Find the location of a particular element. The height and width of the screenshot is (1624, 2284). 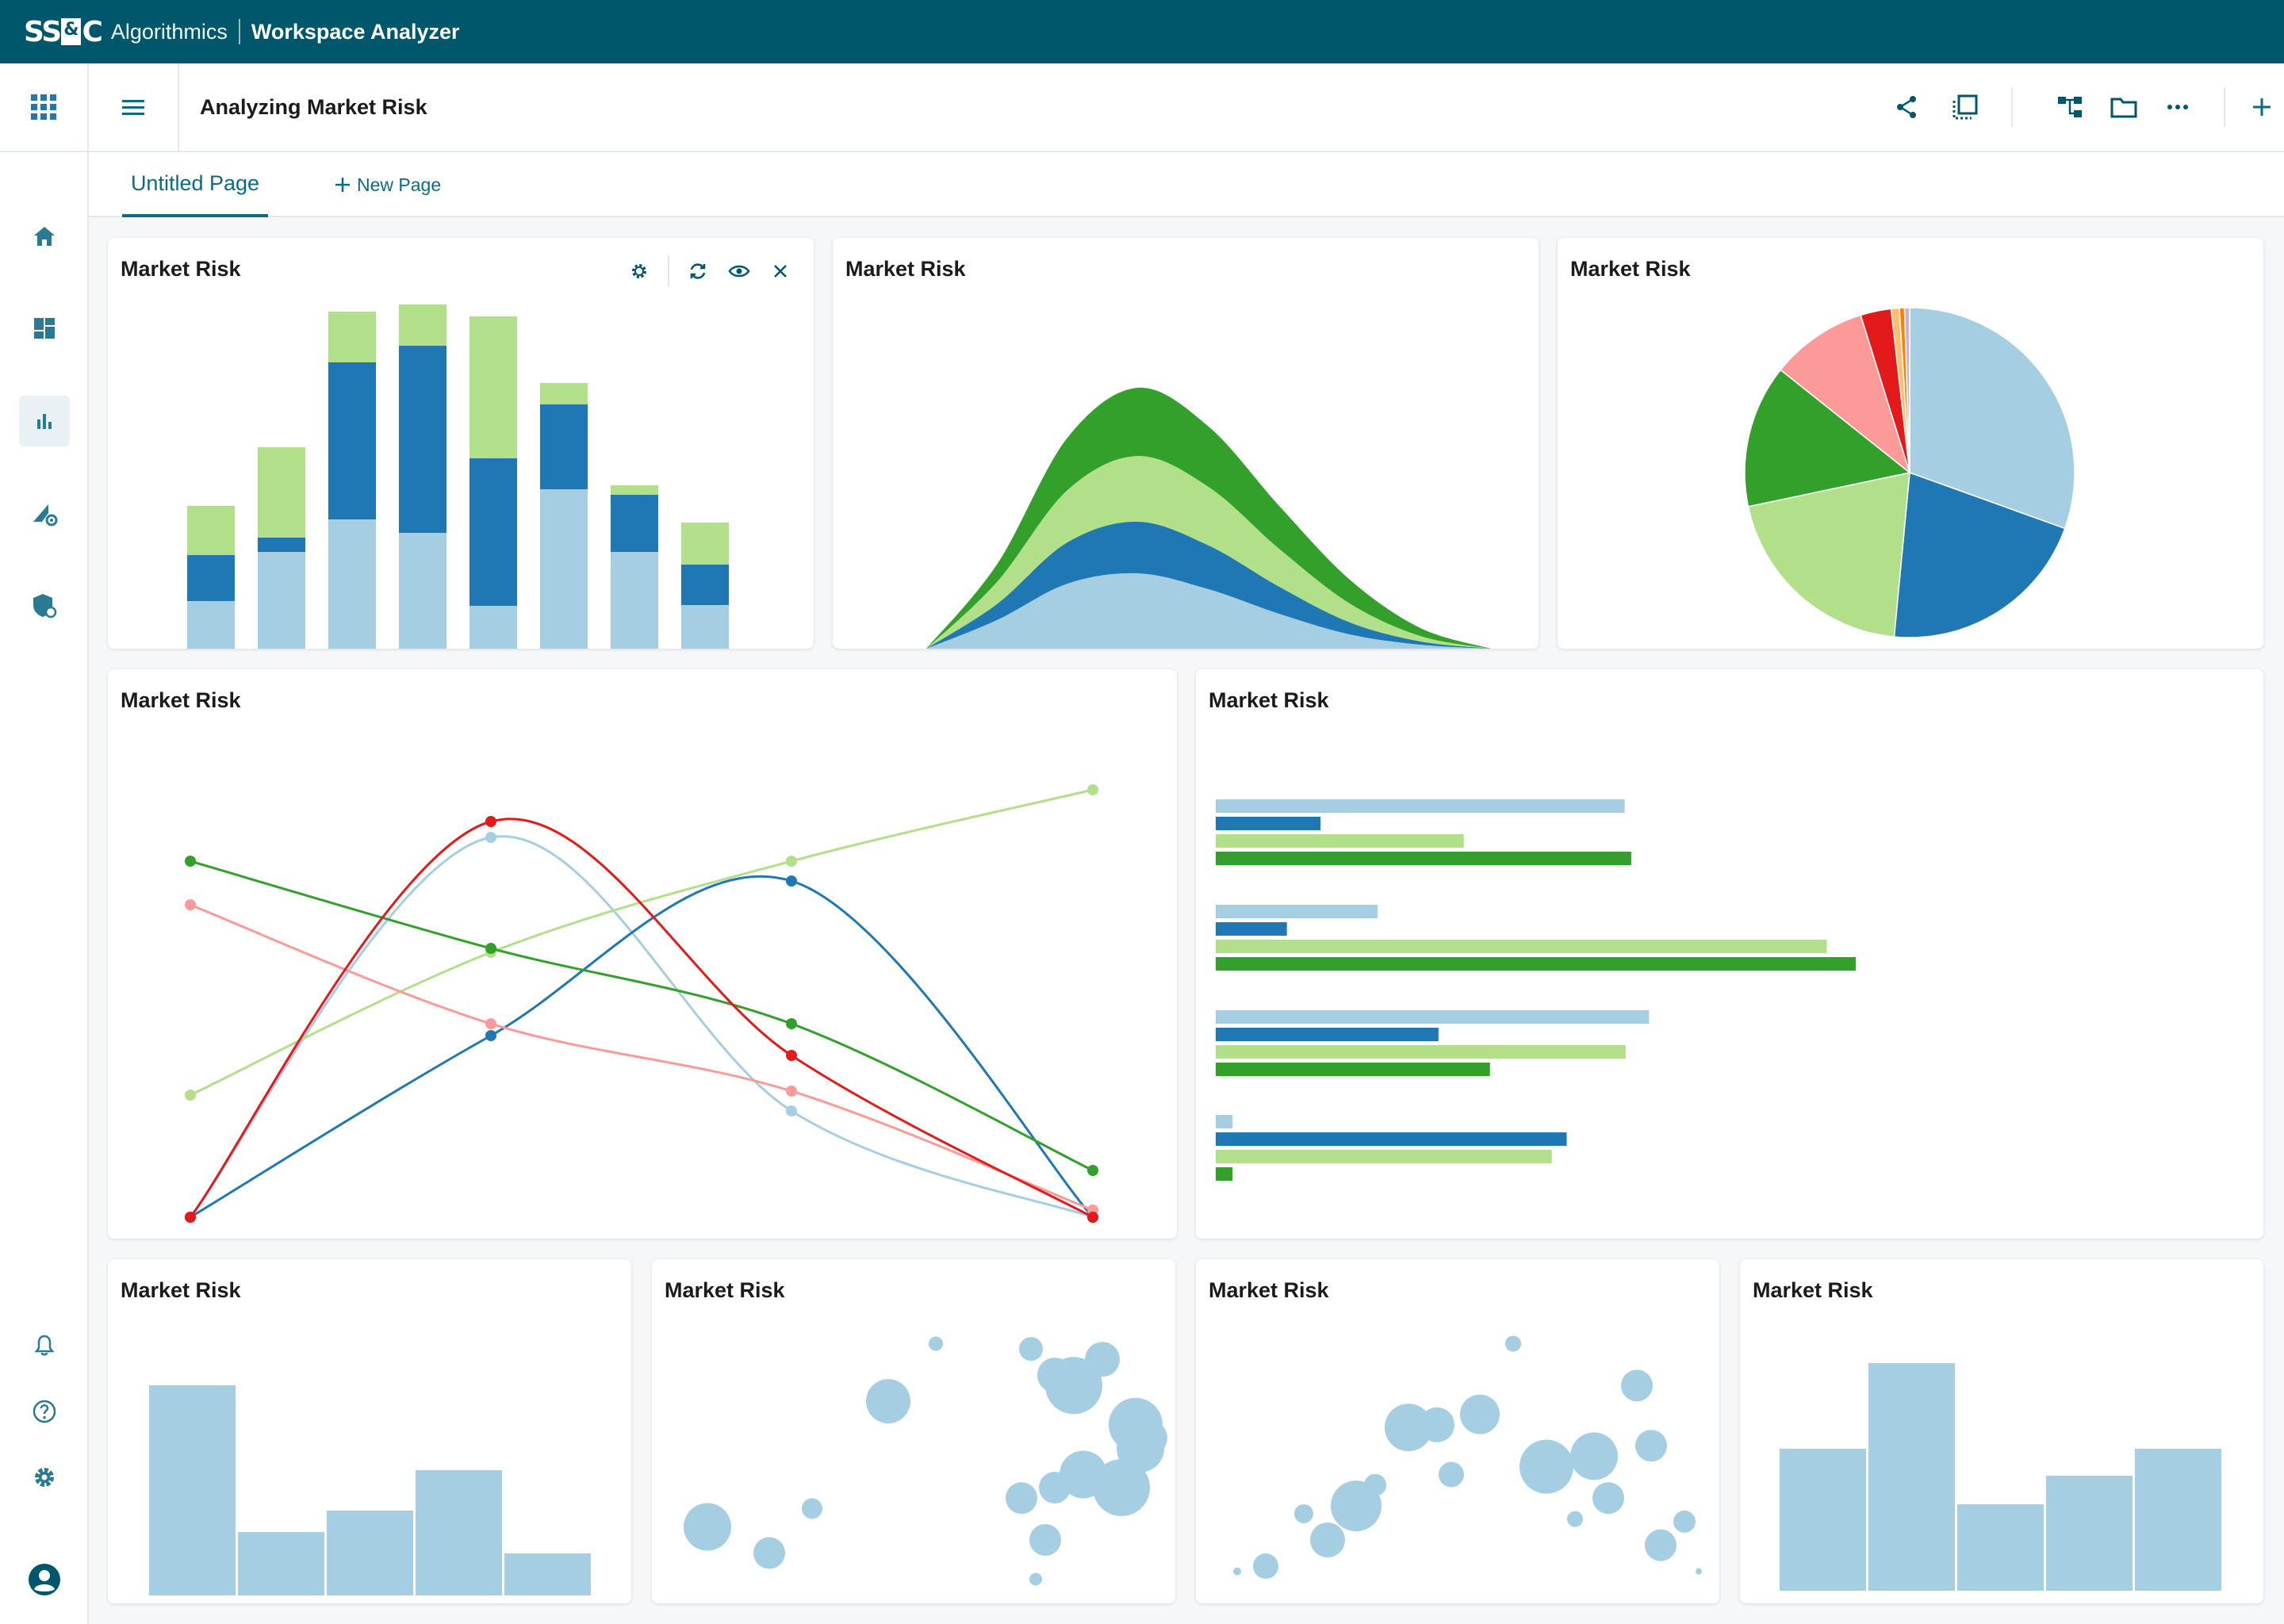

toolbar-divider is located at coordinates (668, 271).